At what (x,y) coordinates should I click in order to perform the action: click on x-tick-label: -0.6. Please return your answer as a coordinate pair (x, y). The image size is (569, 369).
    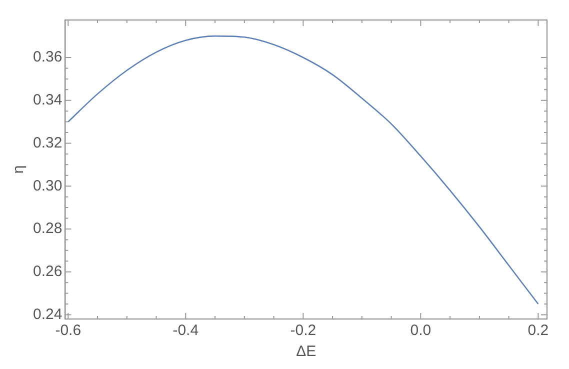
    Looking at the image, I should click on (68, 331).